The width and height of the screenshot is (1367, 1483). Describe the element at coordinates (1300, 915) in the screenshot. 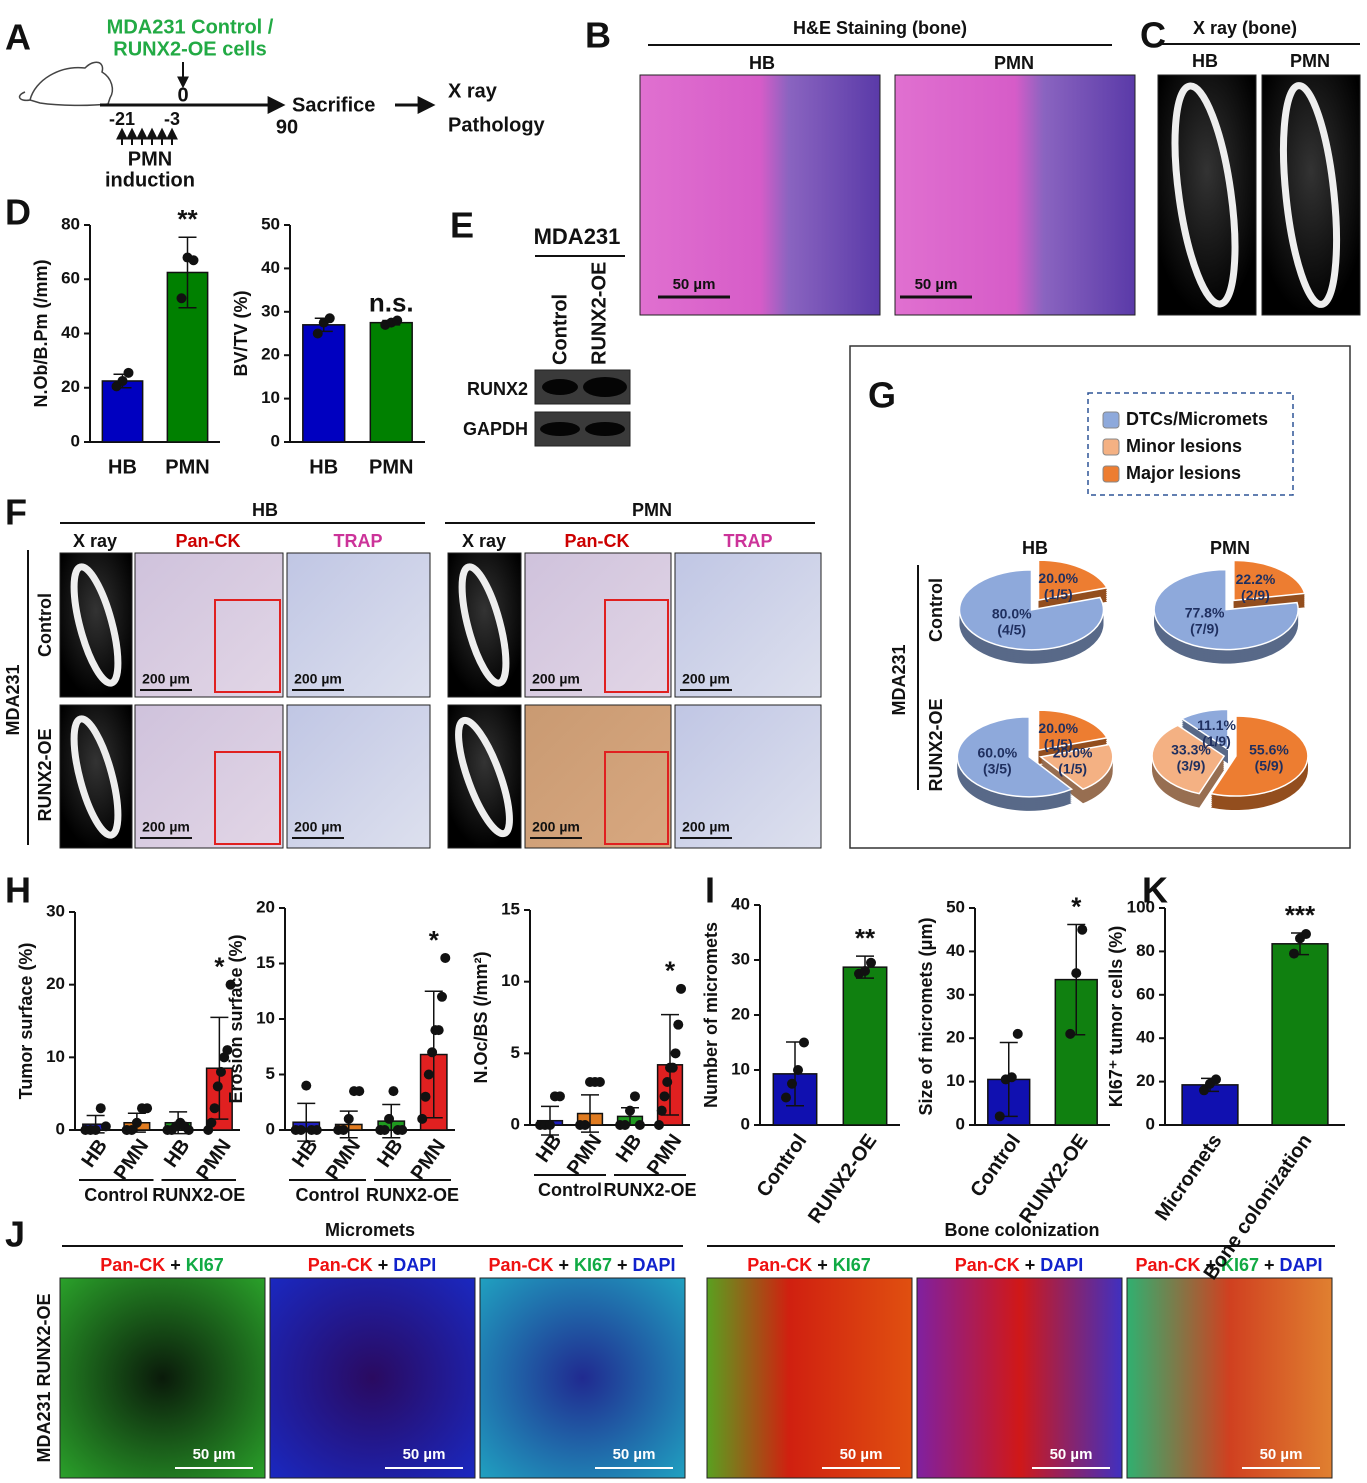

I see `significance: ***` at that location.